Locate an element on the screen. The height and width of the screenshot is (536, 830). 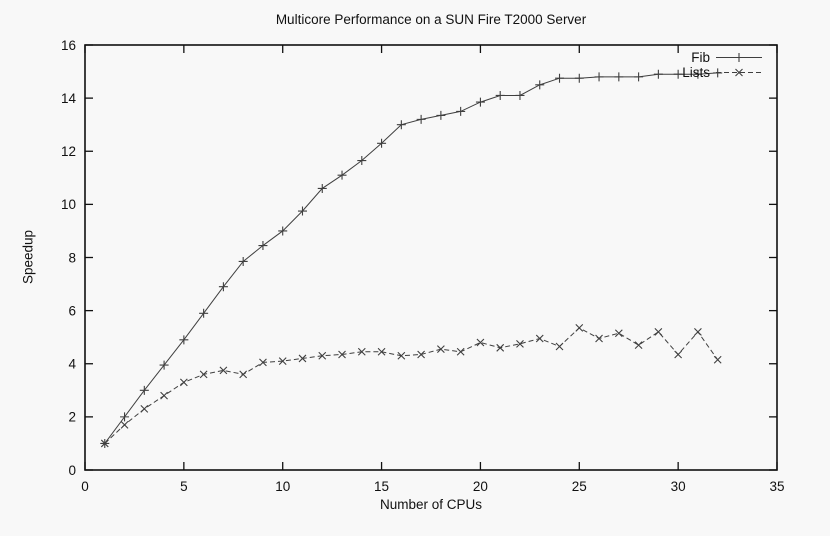
x-tick-label: 25 is located at coordinates (579, 486).